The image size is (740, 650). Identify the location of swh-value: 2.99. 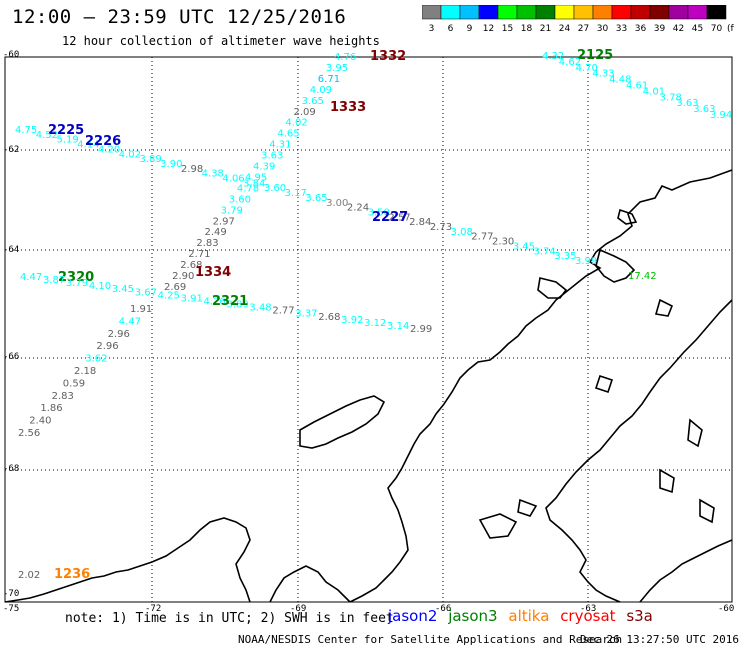
(421, 329).